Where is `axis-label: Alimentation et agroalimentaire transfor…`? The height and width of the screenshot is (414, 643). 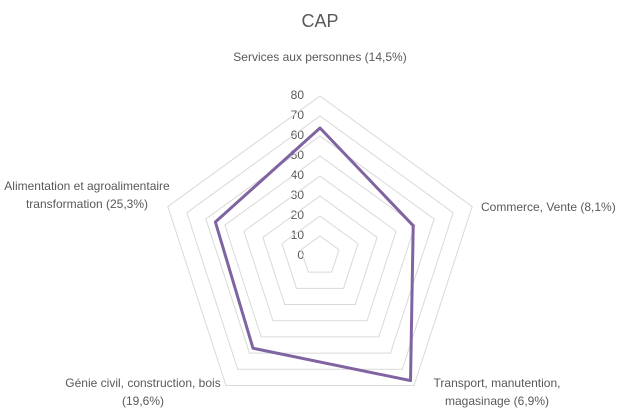 axis-label: Alimentation et agroalimentaire transfor… is located at coordinates (87, 195).